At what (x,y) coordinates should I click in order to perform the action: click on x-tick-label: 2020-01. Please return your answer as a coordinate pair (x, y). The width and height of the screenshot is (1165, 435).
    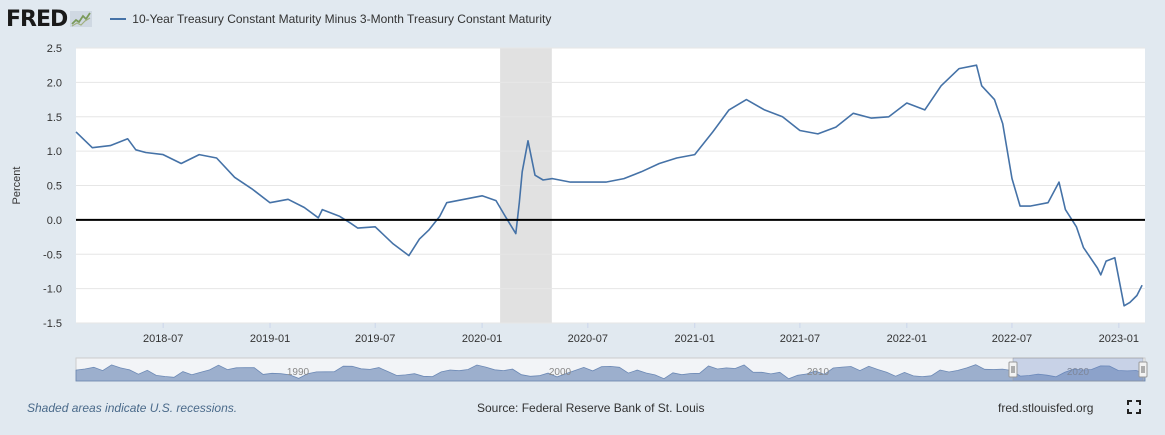
    Looking at the image, I should click on (482, 339).